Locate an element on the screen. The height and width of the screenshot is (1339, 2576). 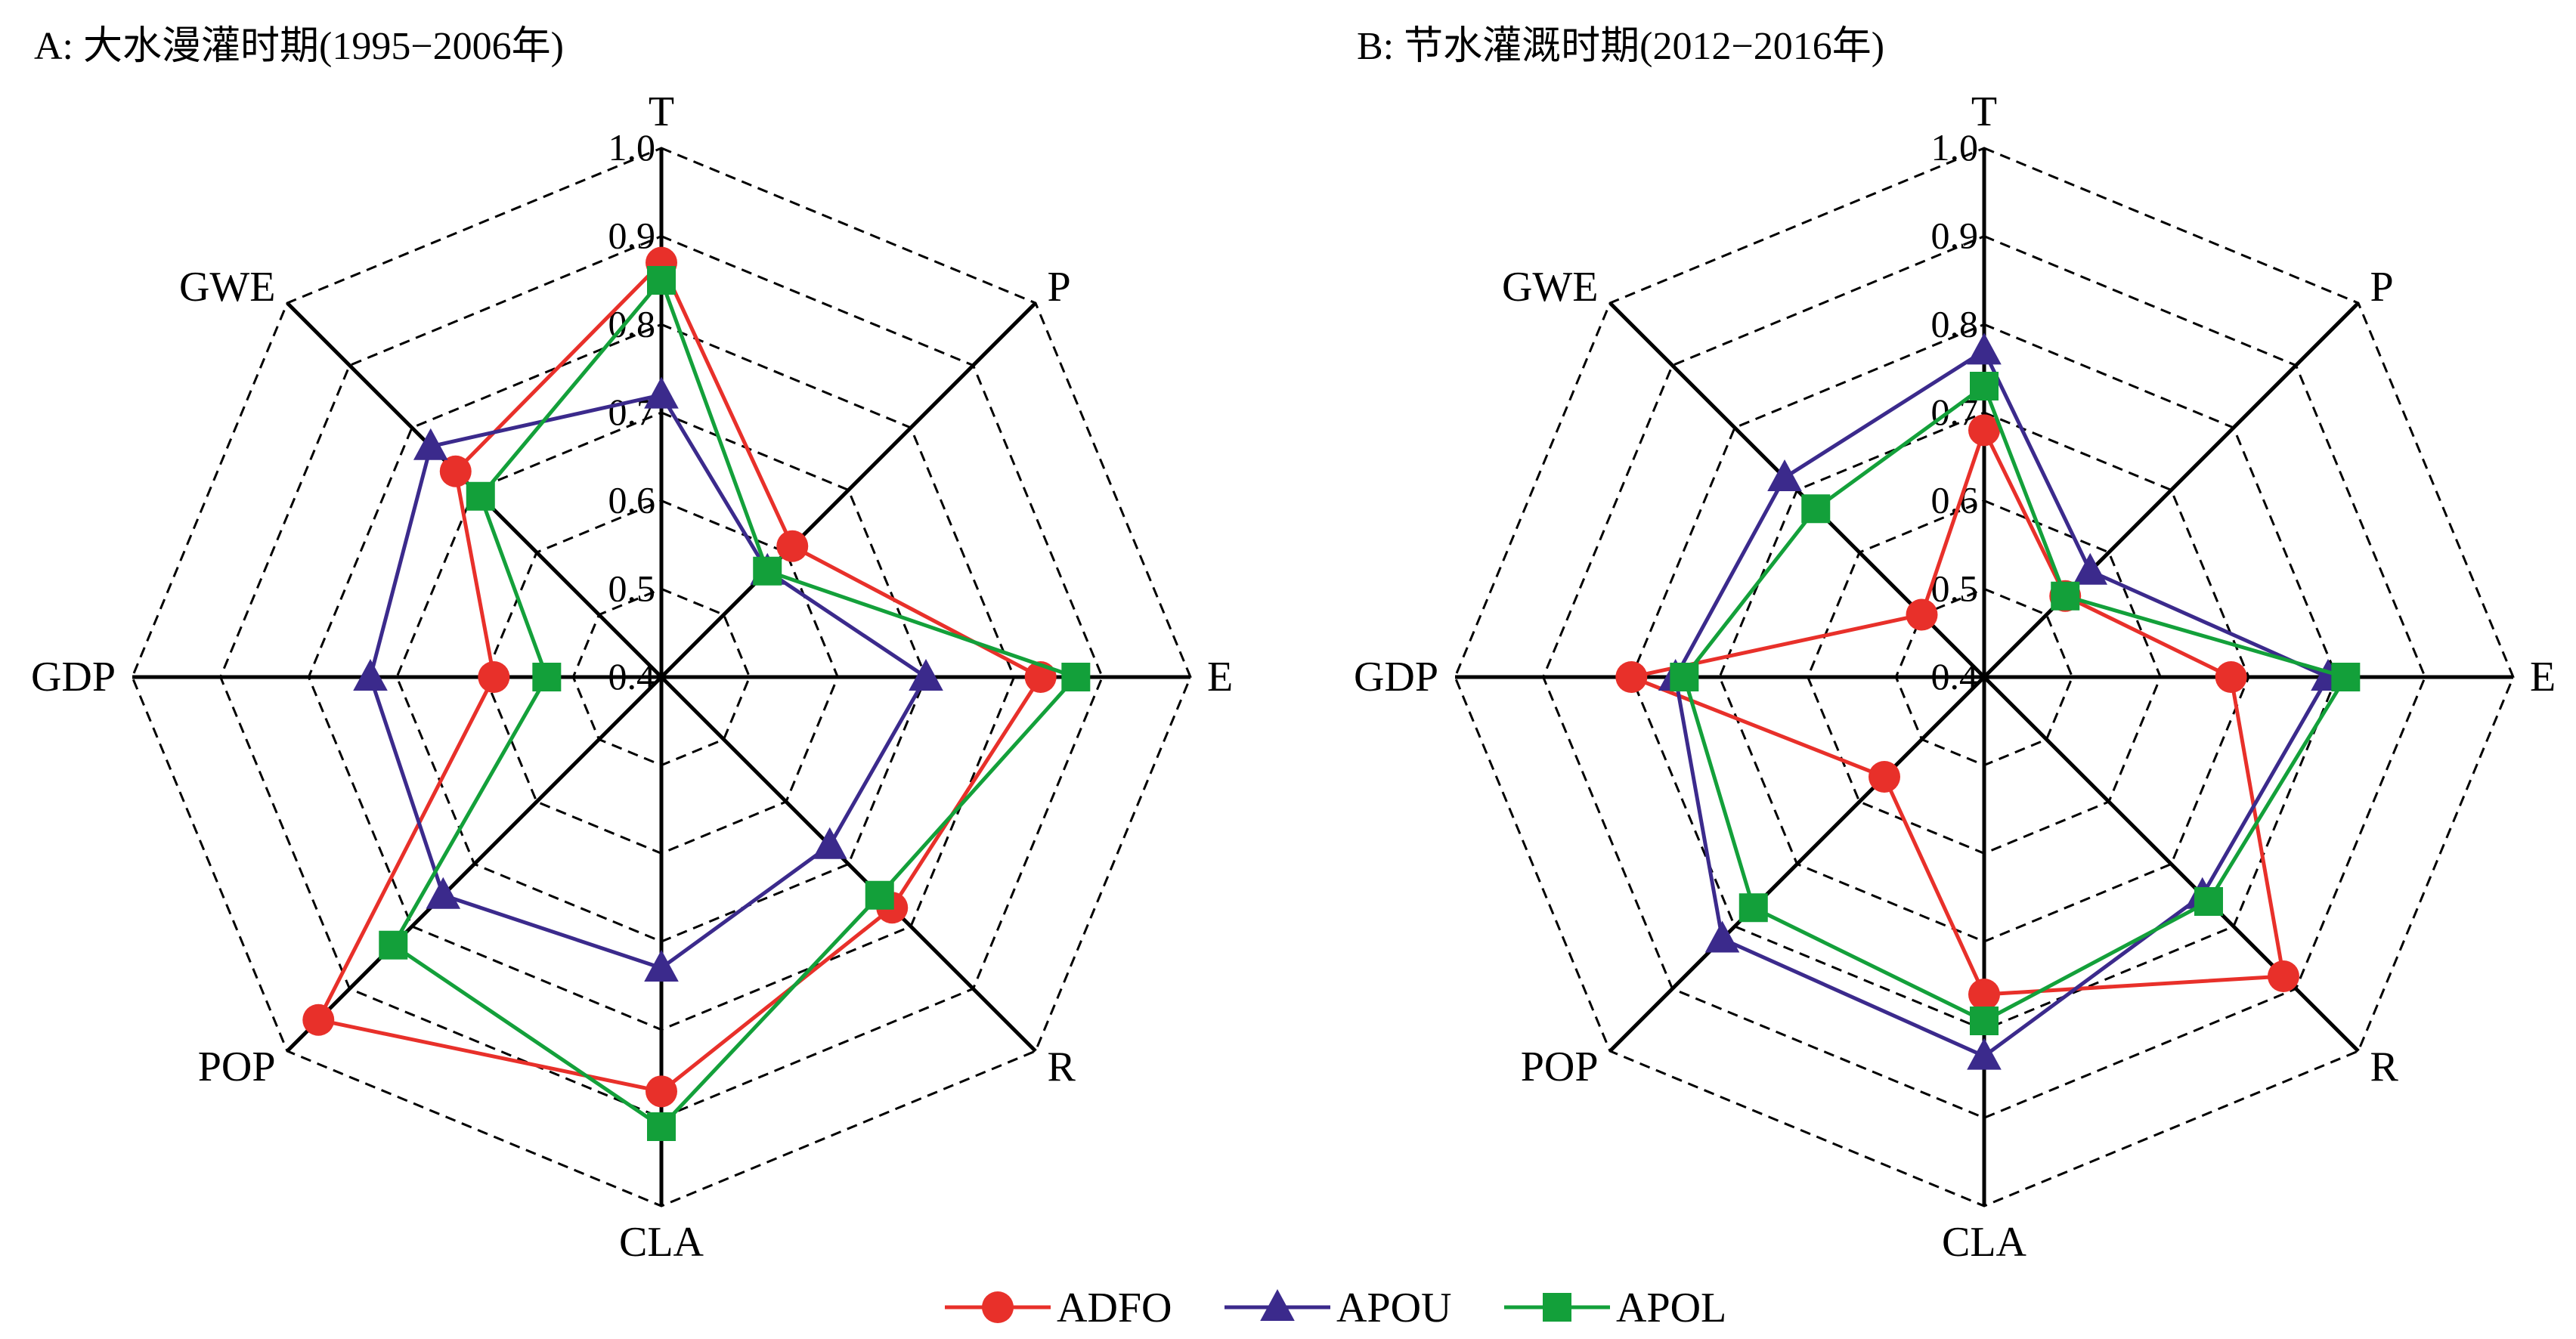
legend-label: APOU is located at coordinates (1393, 1308).